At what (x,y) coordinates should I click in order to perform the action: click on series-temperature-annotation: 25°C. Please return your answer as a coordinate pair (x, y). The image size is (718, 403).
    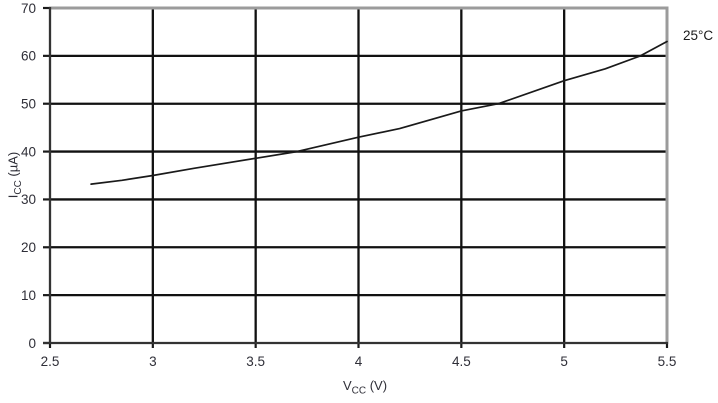
    Looking at the image, I should click on (698, 35).